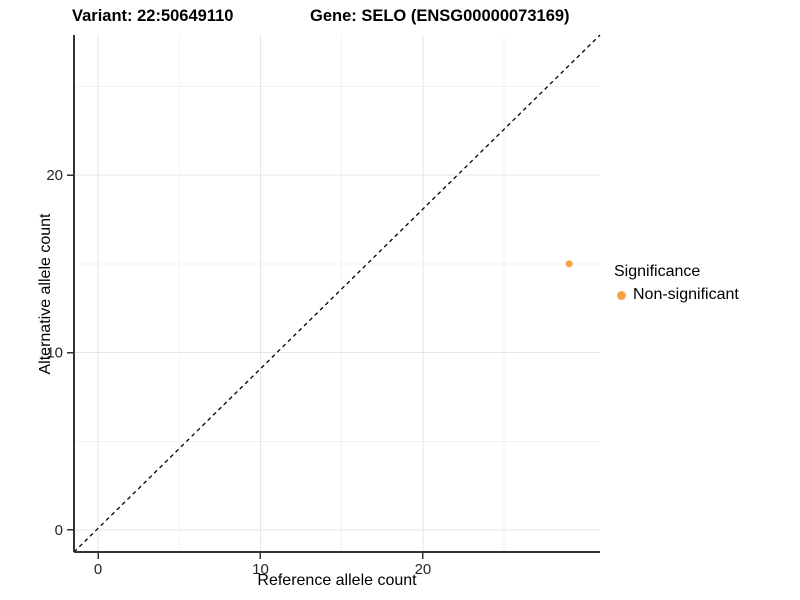 Image resolution: width=800 pixels, height=600 pixels. I want to click on y-tick-label: 0, so click(59, 530).